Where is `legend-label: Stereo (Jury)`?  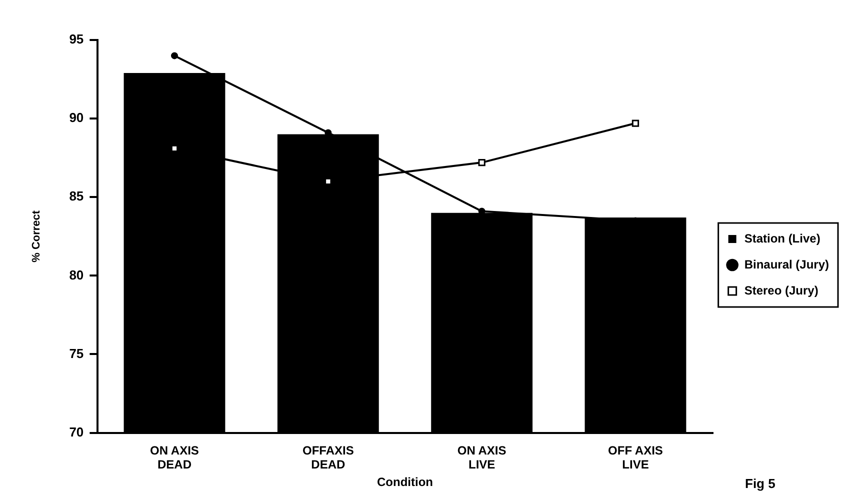 legend-label: Stereo (Jury) is located at coordinates (781, 290).